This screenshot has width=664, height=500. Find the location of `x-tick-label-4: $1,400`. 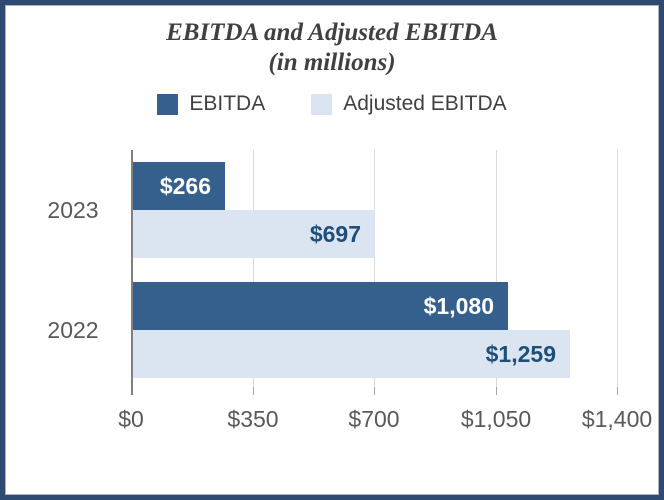

x-tick-label-4: $1,400 is located at coordinates (617, 419).